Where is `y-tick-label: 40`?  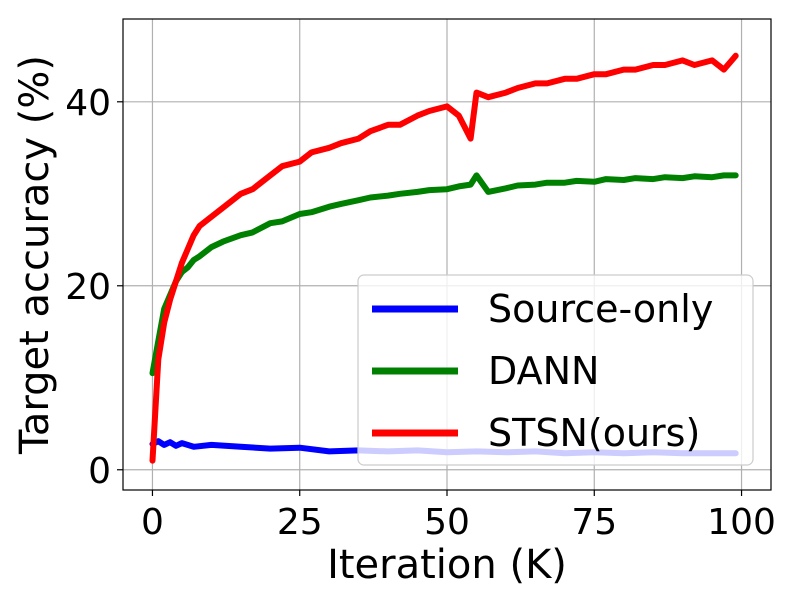 y-tick-label: 40 is located at coordinates (88, 103).